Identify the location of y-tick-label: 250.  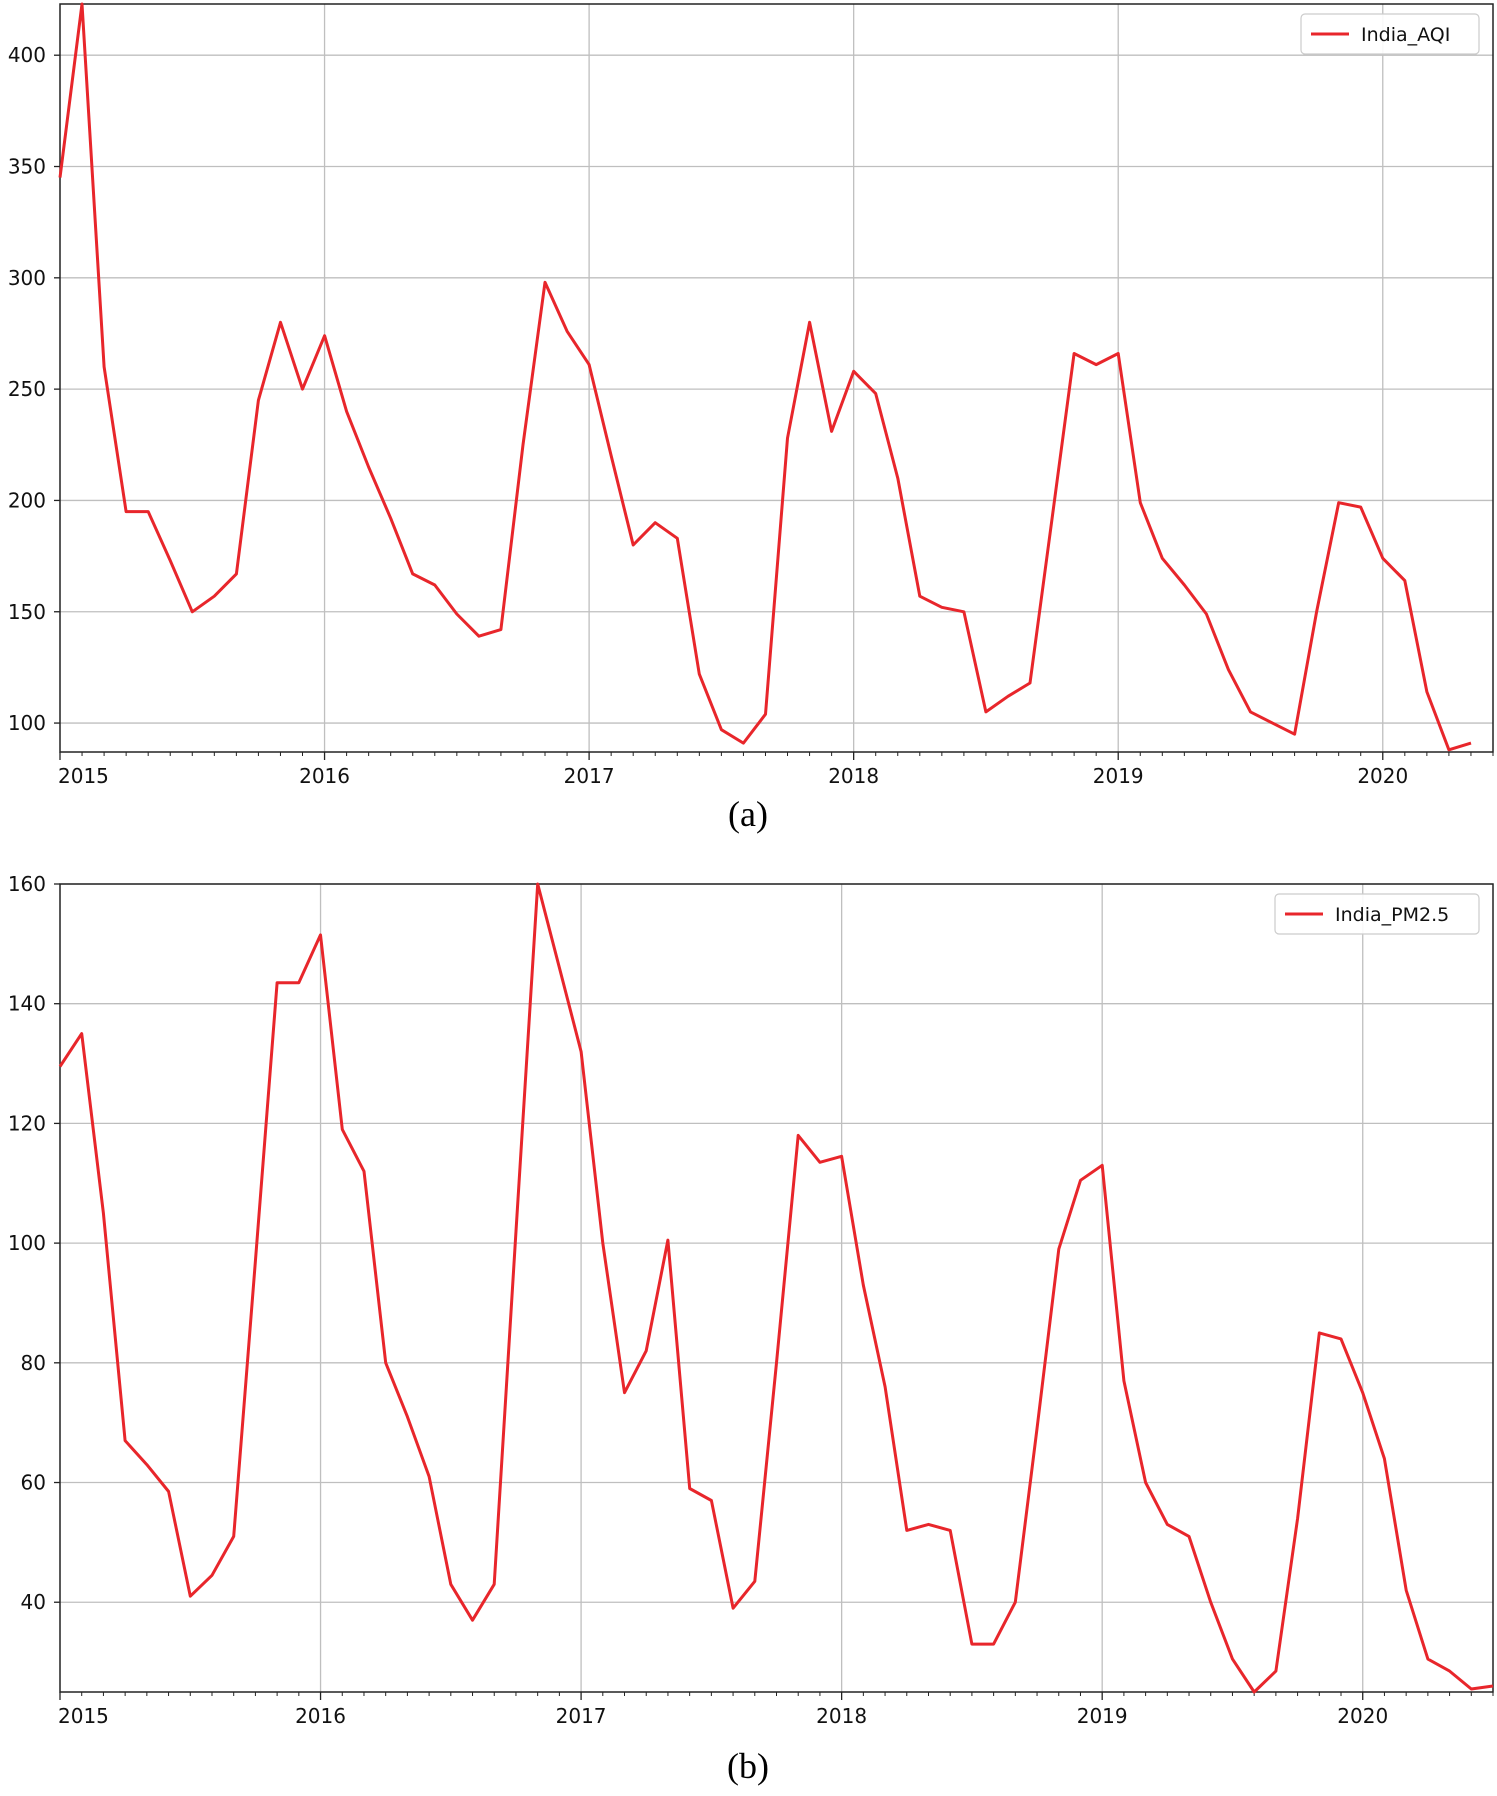
(27, 389).